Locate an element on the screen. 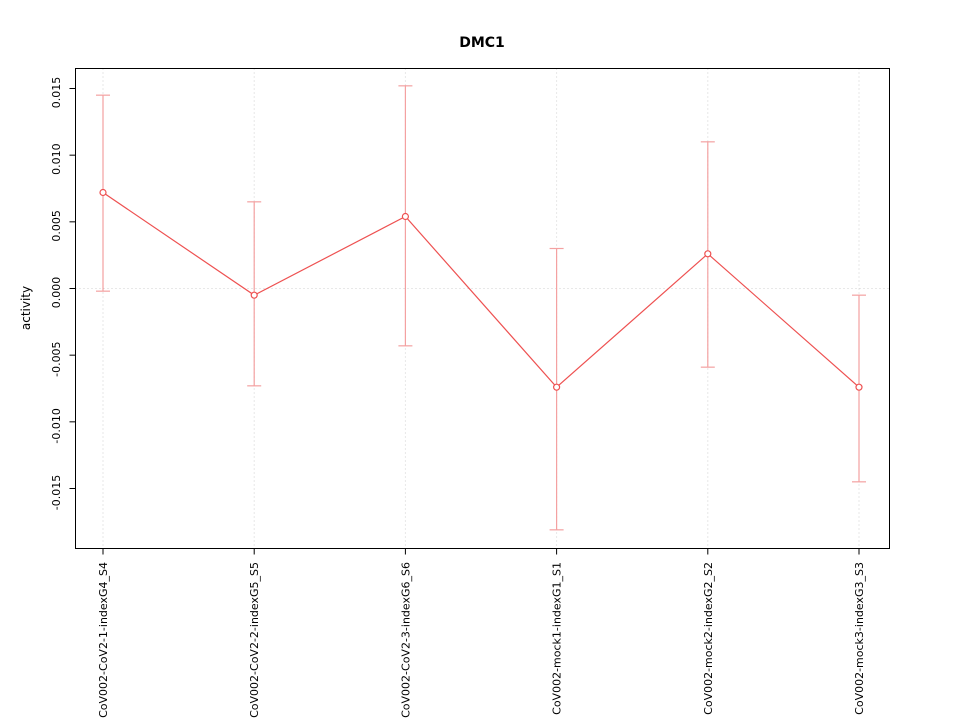 This screenshot has width=960, height=720. svg-text: 0.000 is located at coordinates (56, 293).